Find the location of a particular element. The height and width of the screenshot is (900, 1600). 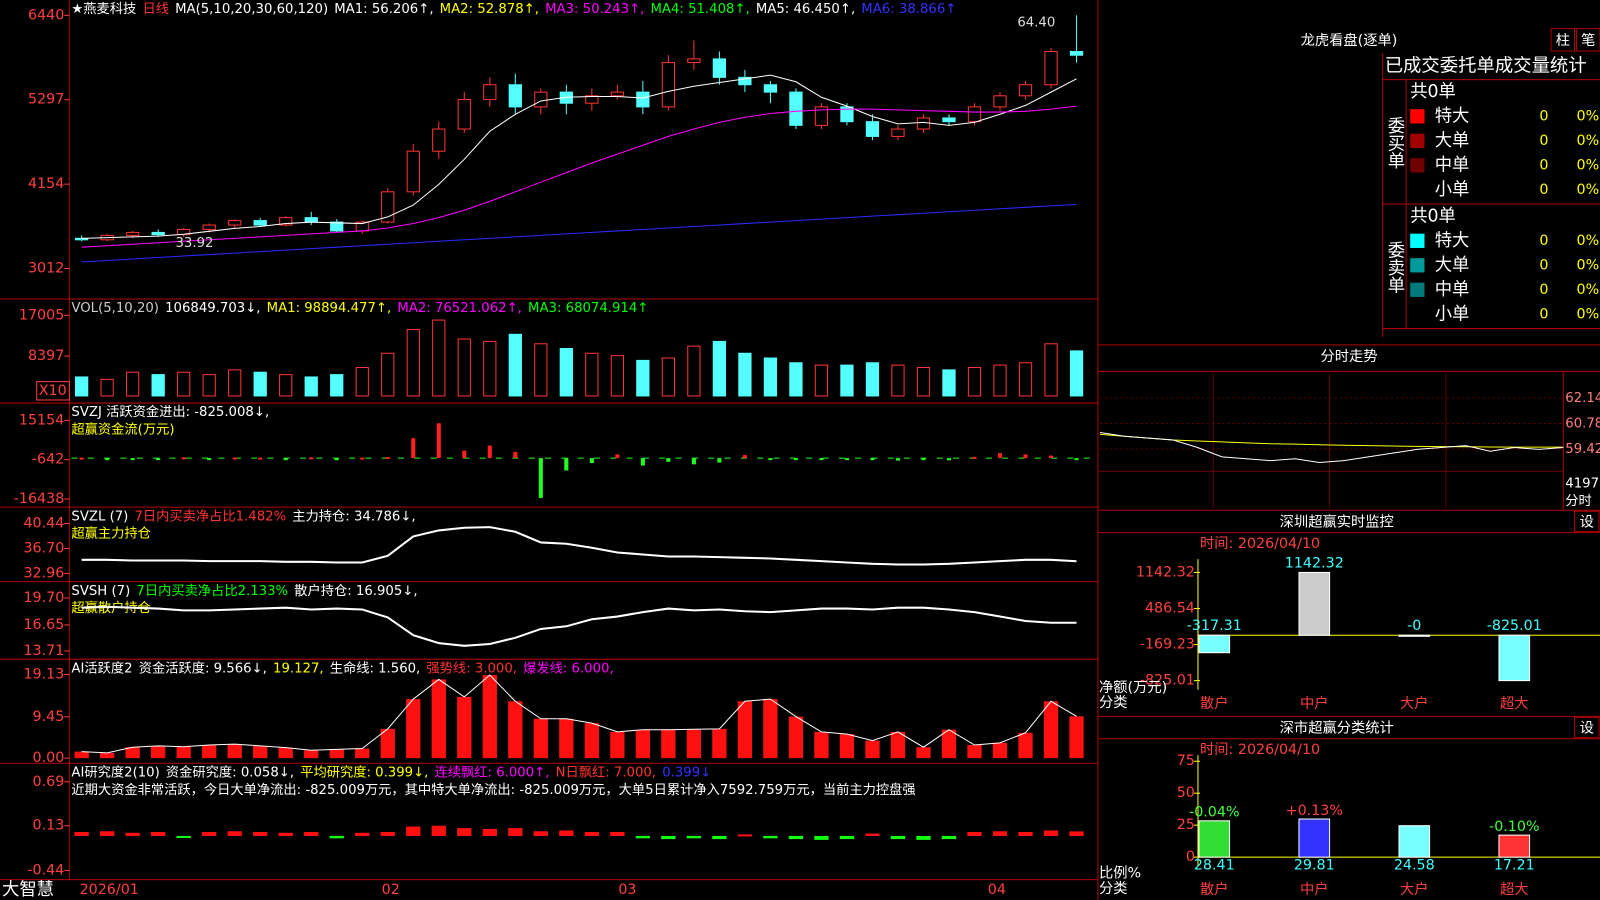

tab-label: 柱 is located at coordinates (1563, 40).